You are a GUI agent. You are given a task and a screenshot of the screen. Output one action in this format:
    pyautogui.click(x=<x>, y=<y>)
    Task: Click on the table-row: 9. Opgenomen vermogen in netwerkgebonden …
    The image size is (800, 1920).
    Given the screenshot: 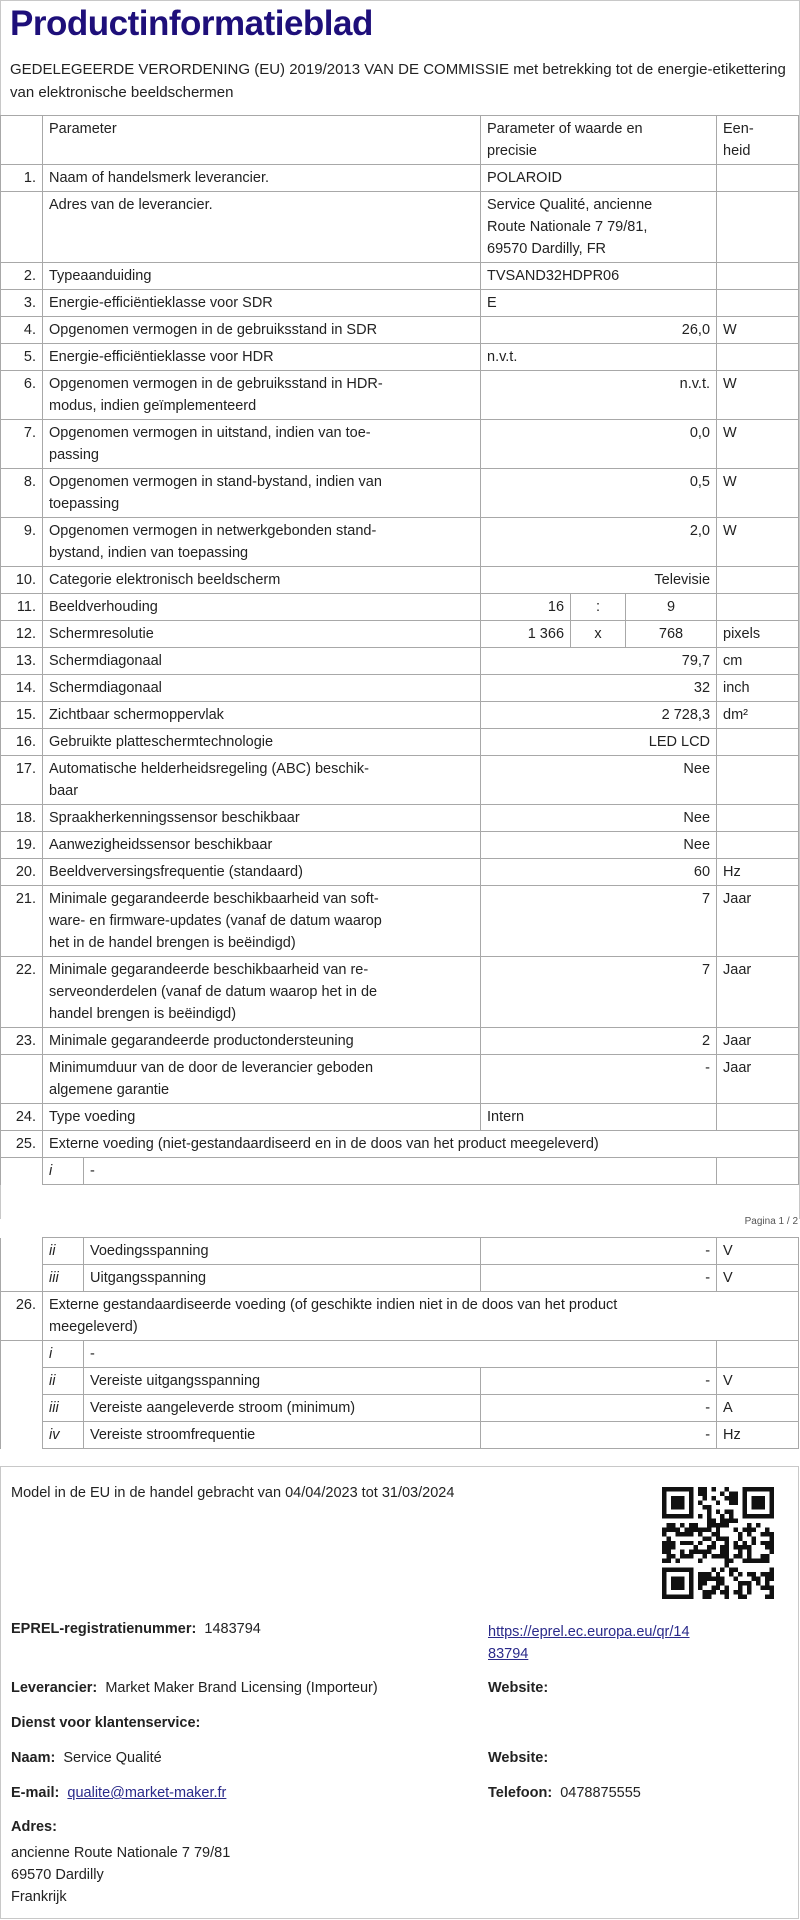 What is the action you would take?
    pyautogui.click(x=400, y=542)
    